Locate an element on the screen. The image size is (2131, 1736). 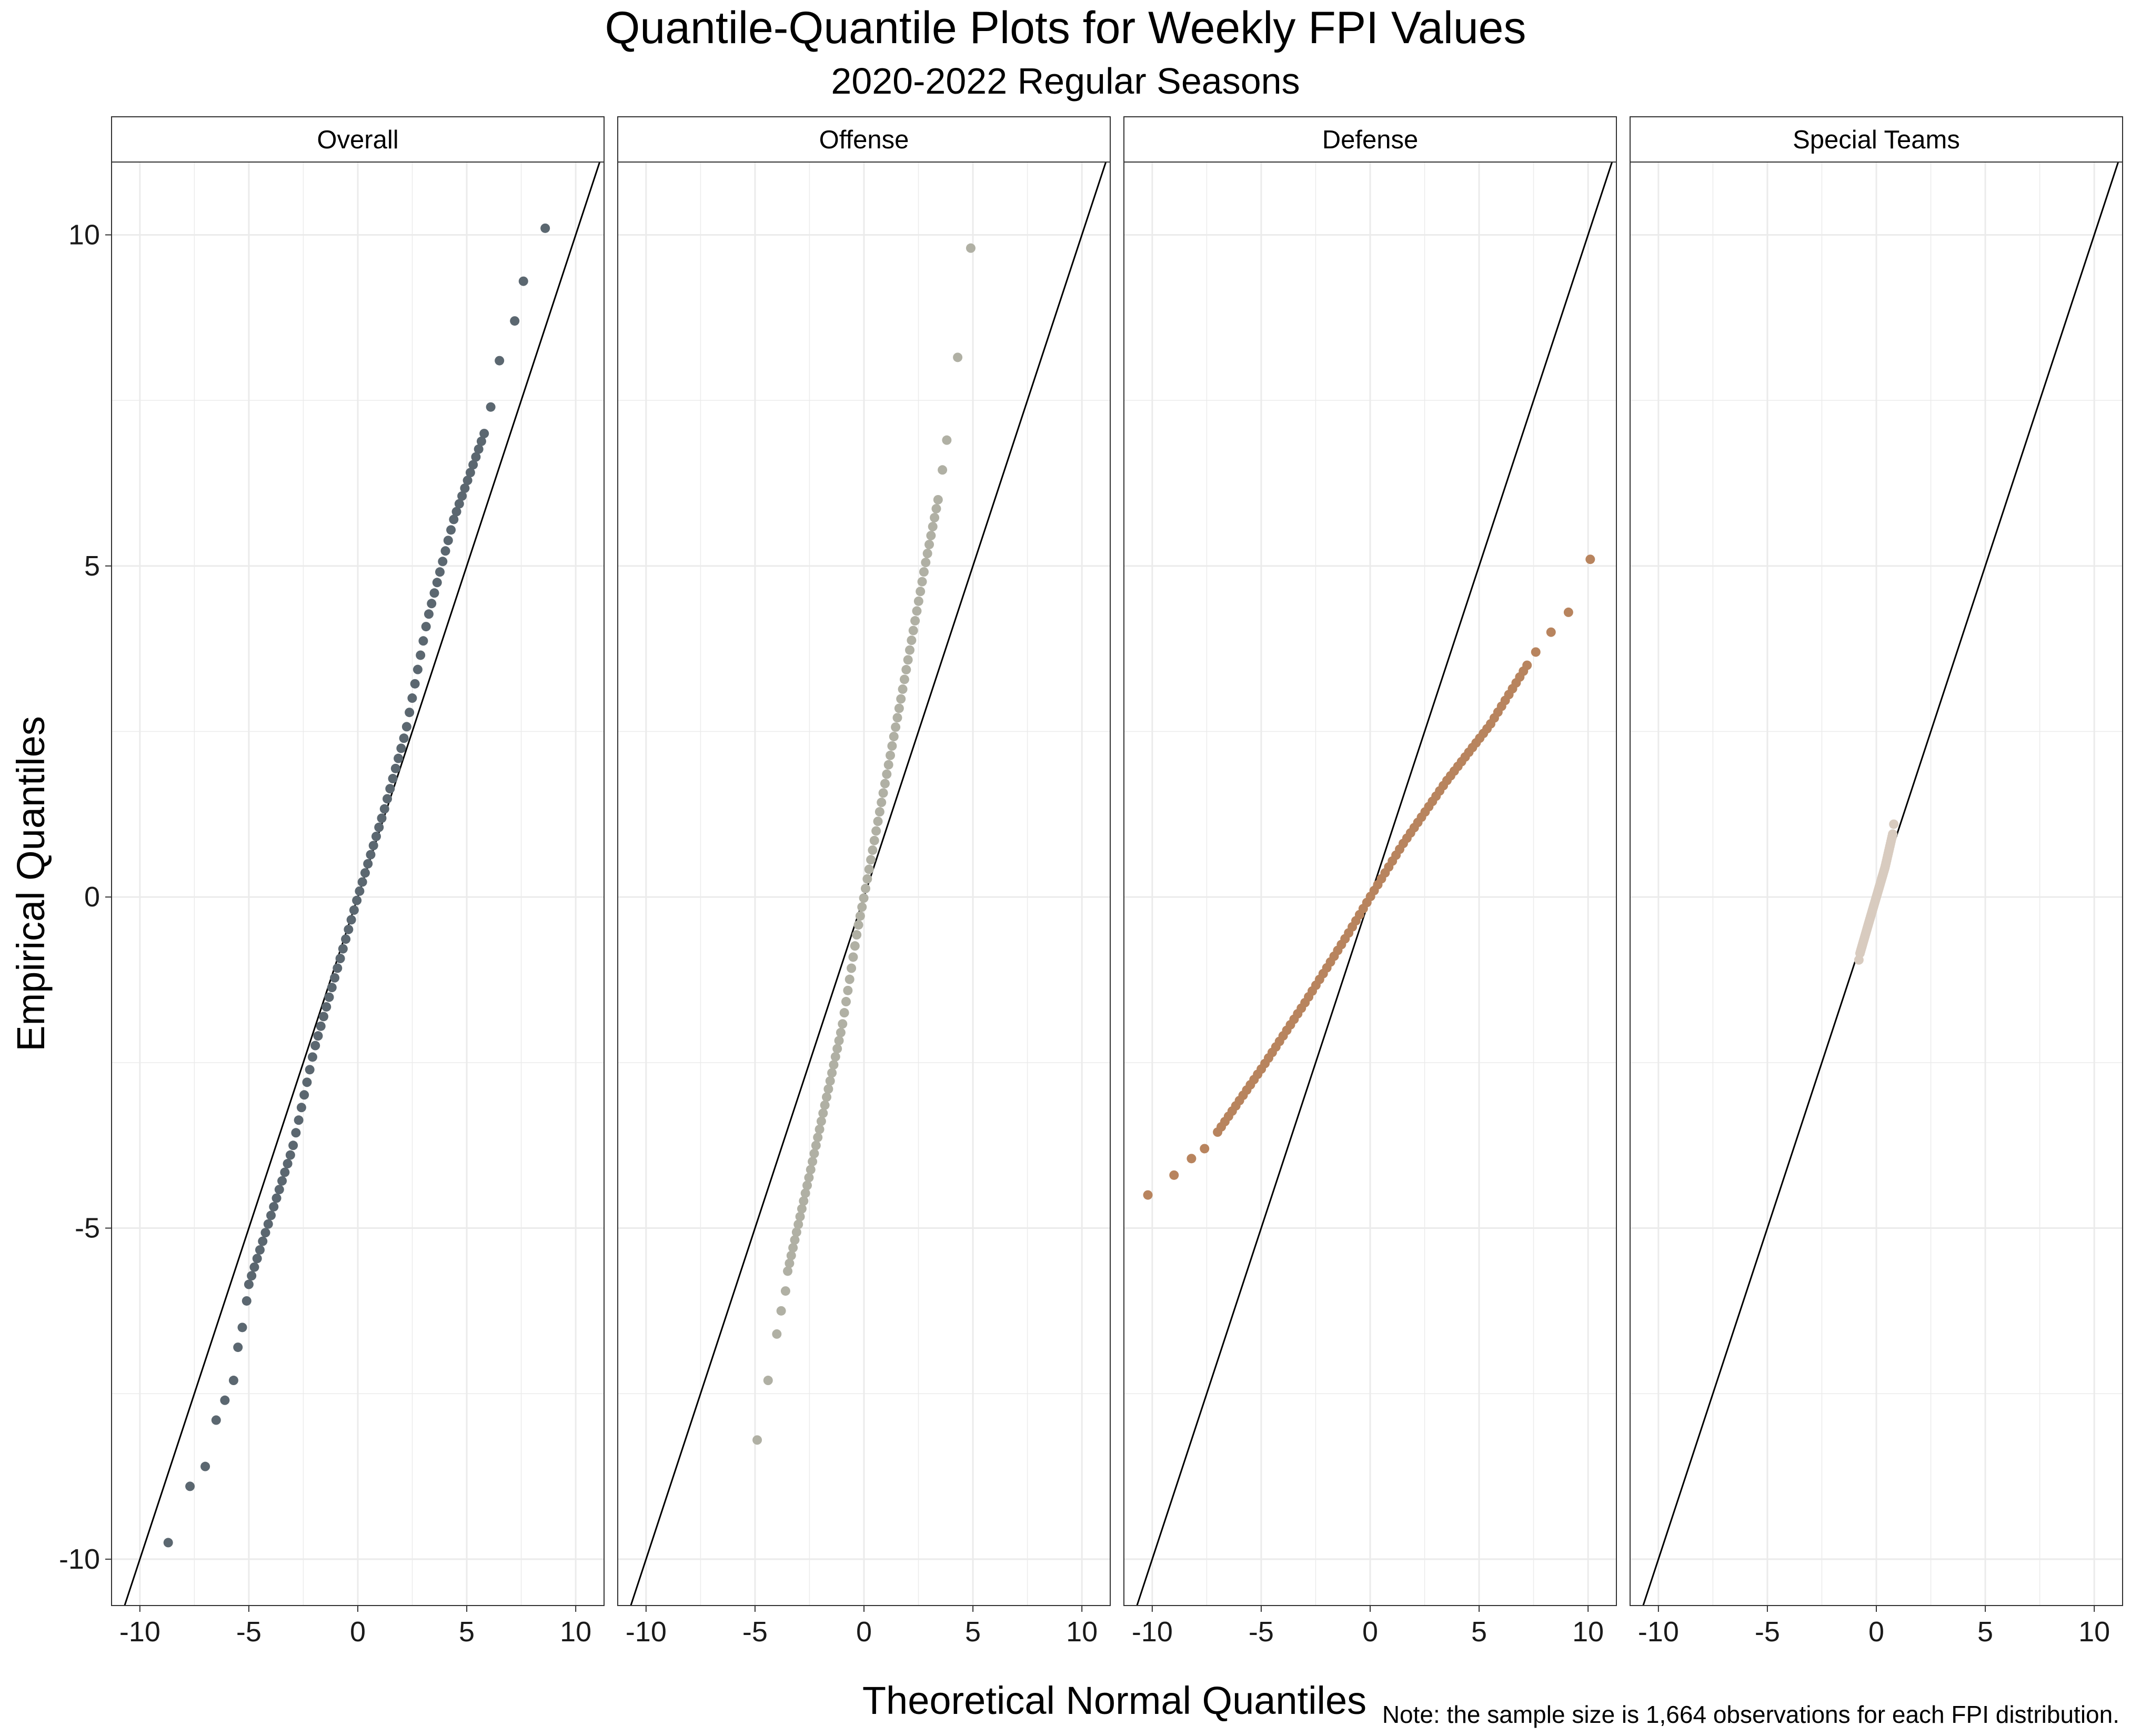
x-tick-label: 5 is located at coordinates (467, 1632).